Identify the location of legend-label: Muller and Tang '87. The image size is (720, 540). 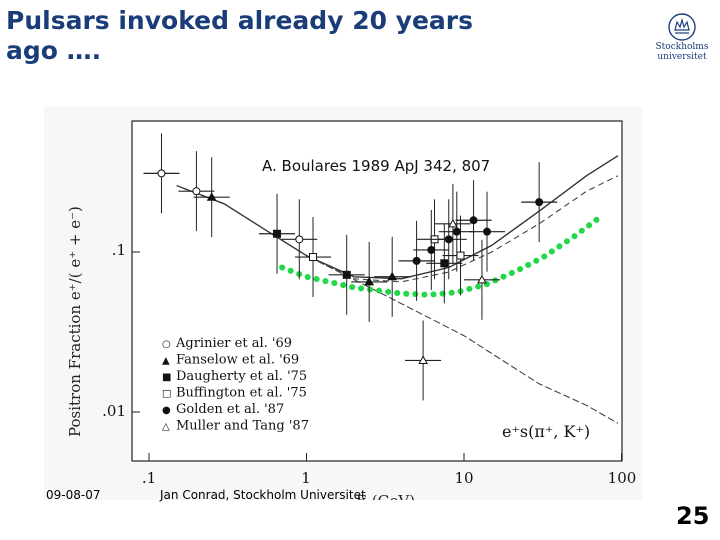
(242, 426).